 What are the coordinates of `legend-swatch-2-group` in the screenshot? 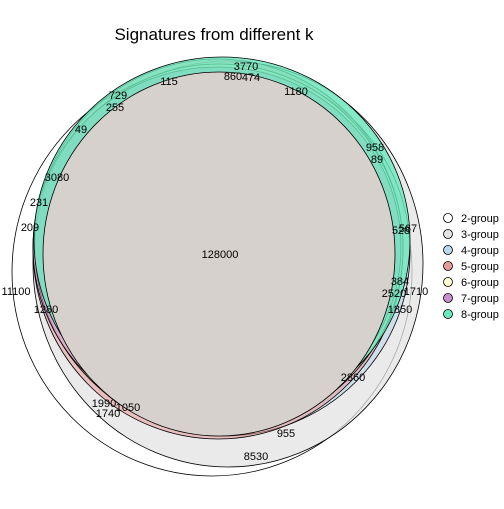 It's located at (448, 218).